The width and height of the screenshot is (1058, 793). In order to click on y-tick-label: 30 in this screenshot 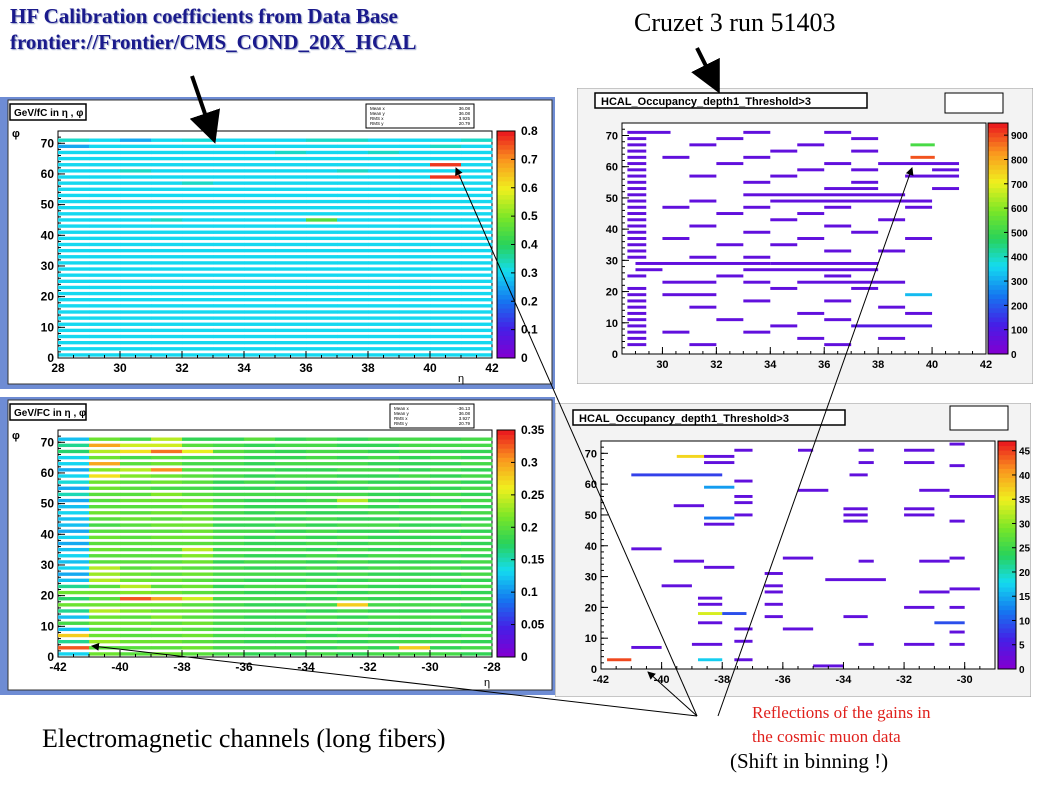, I will do `click(612, 261)`.